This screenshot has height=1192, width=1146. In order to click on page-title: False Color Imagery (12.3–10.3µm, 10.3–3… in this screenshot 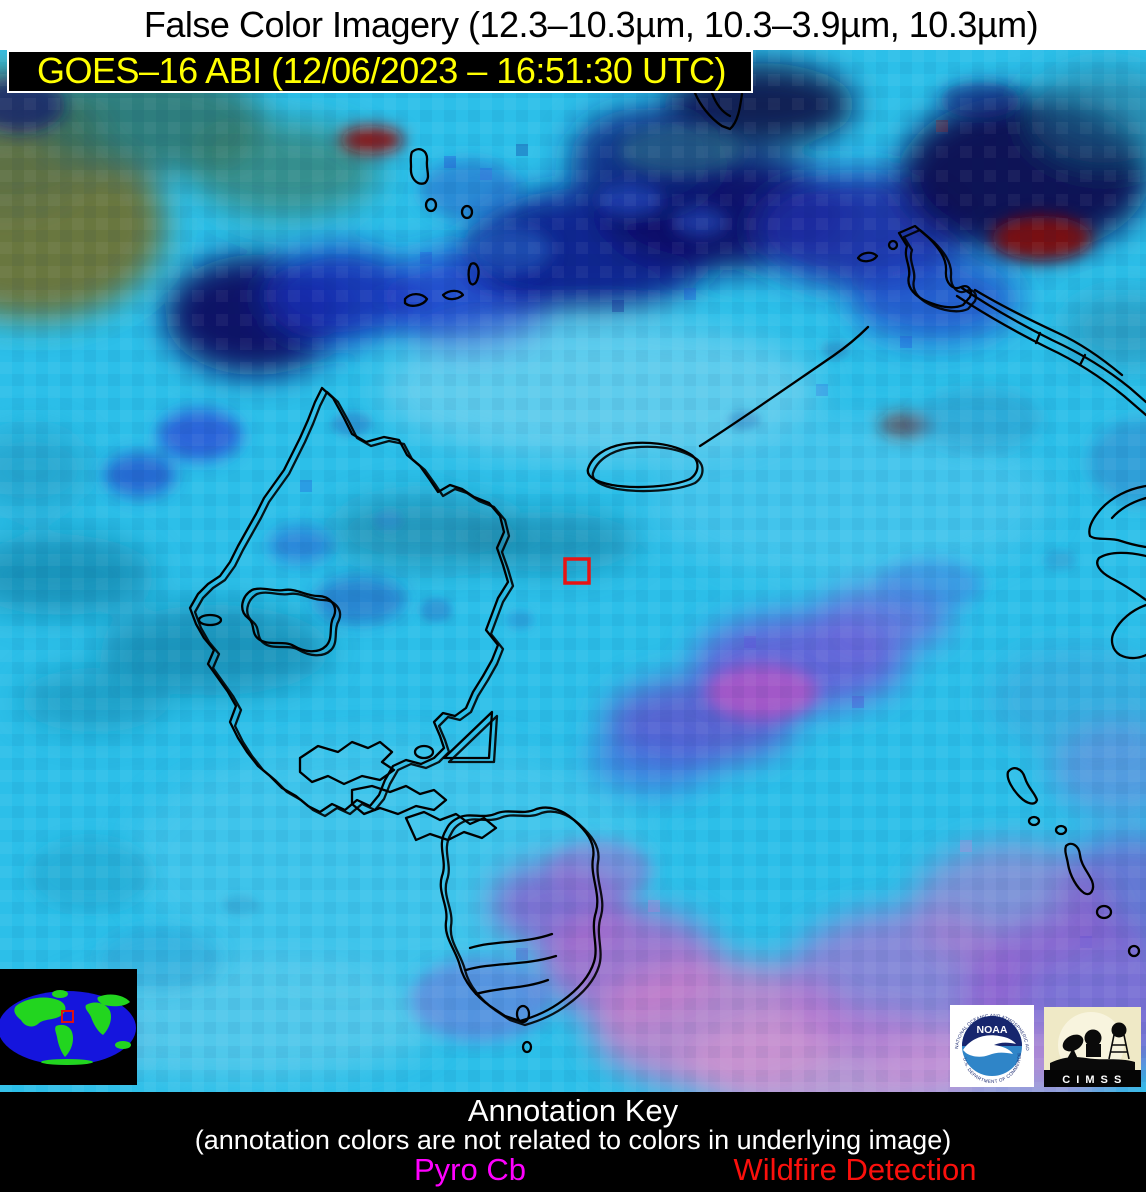, I will do `click(591, 24)`.